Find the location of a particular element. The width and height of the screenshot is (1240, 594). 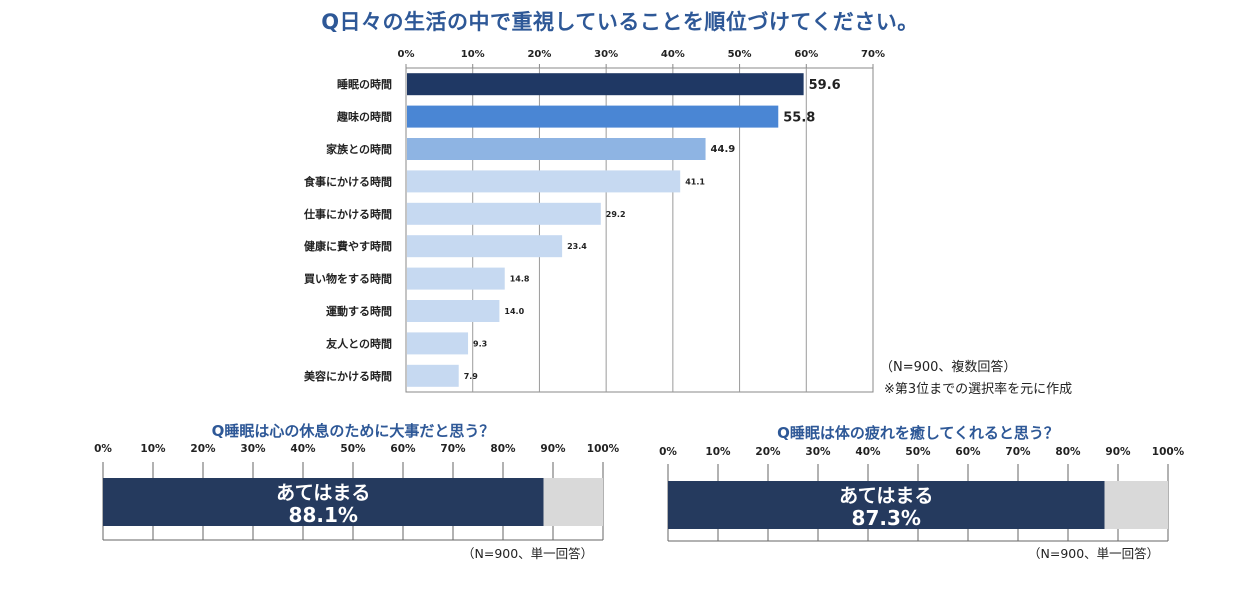

data-label: 55.8 is located at coordinates (799, 118).